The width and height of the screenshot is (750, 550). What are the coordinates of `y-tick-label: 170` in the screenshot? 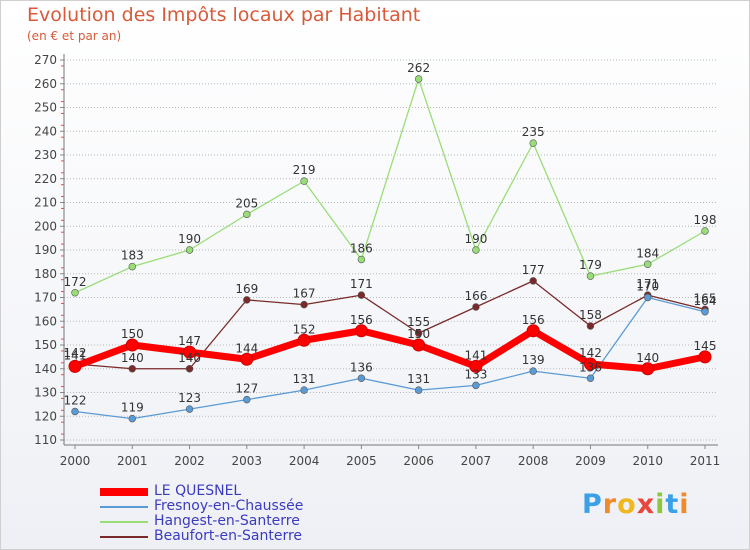 It's located at (45, 298).